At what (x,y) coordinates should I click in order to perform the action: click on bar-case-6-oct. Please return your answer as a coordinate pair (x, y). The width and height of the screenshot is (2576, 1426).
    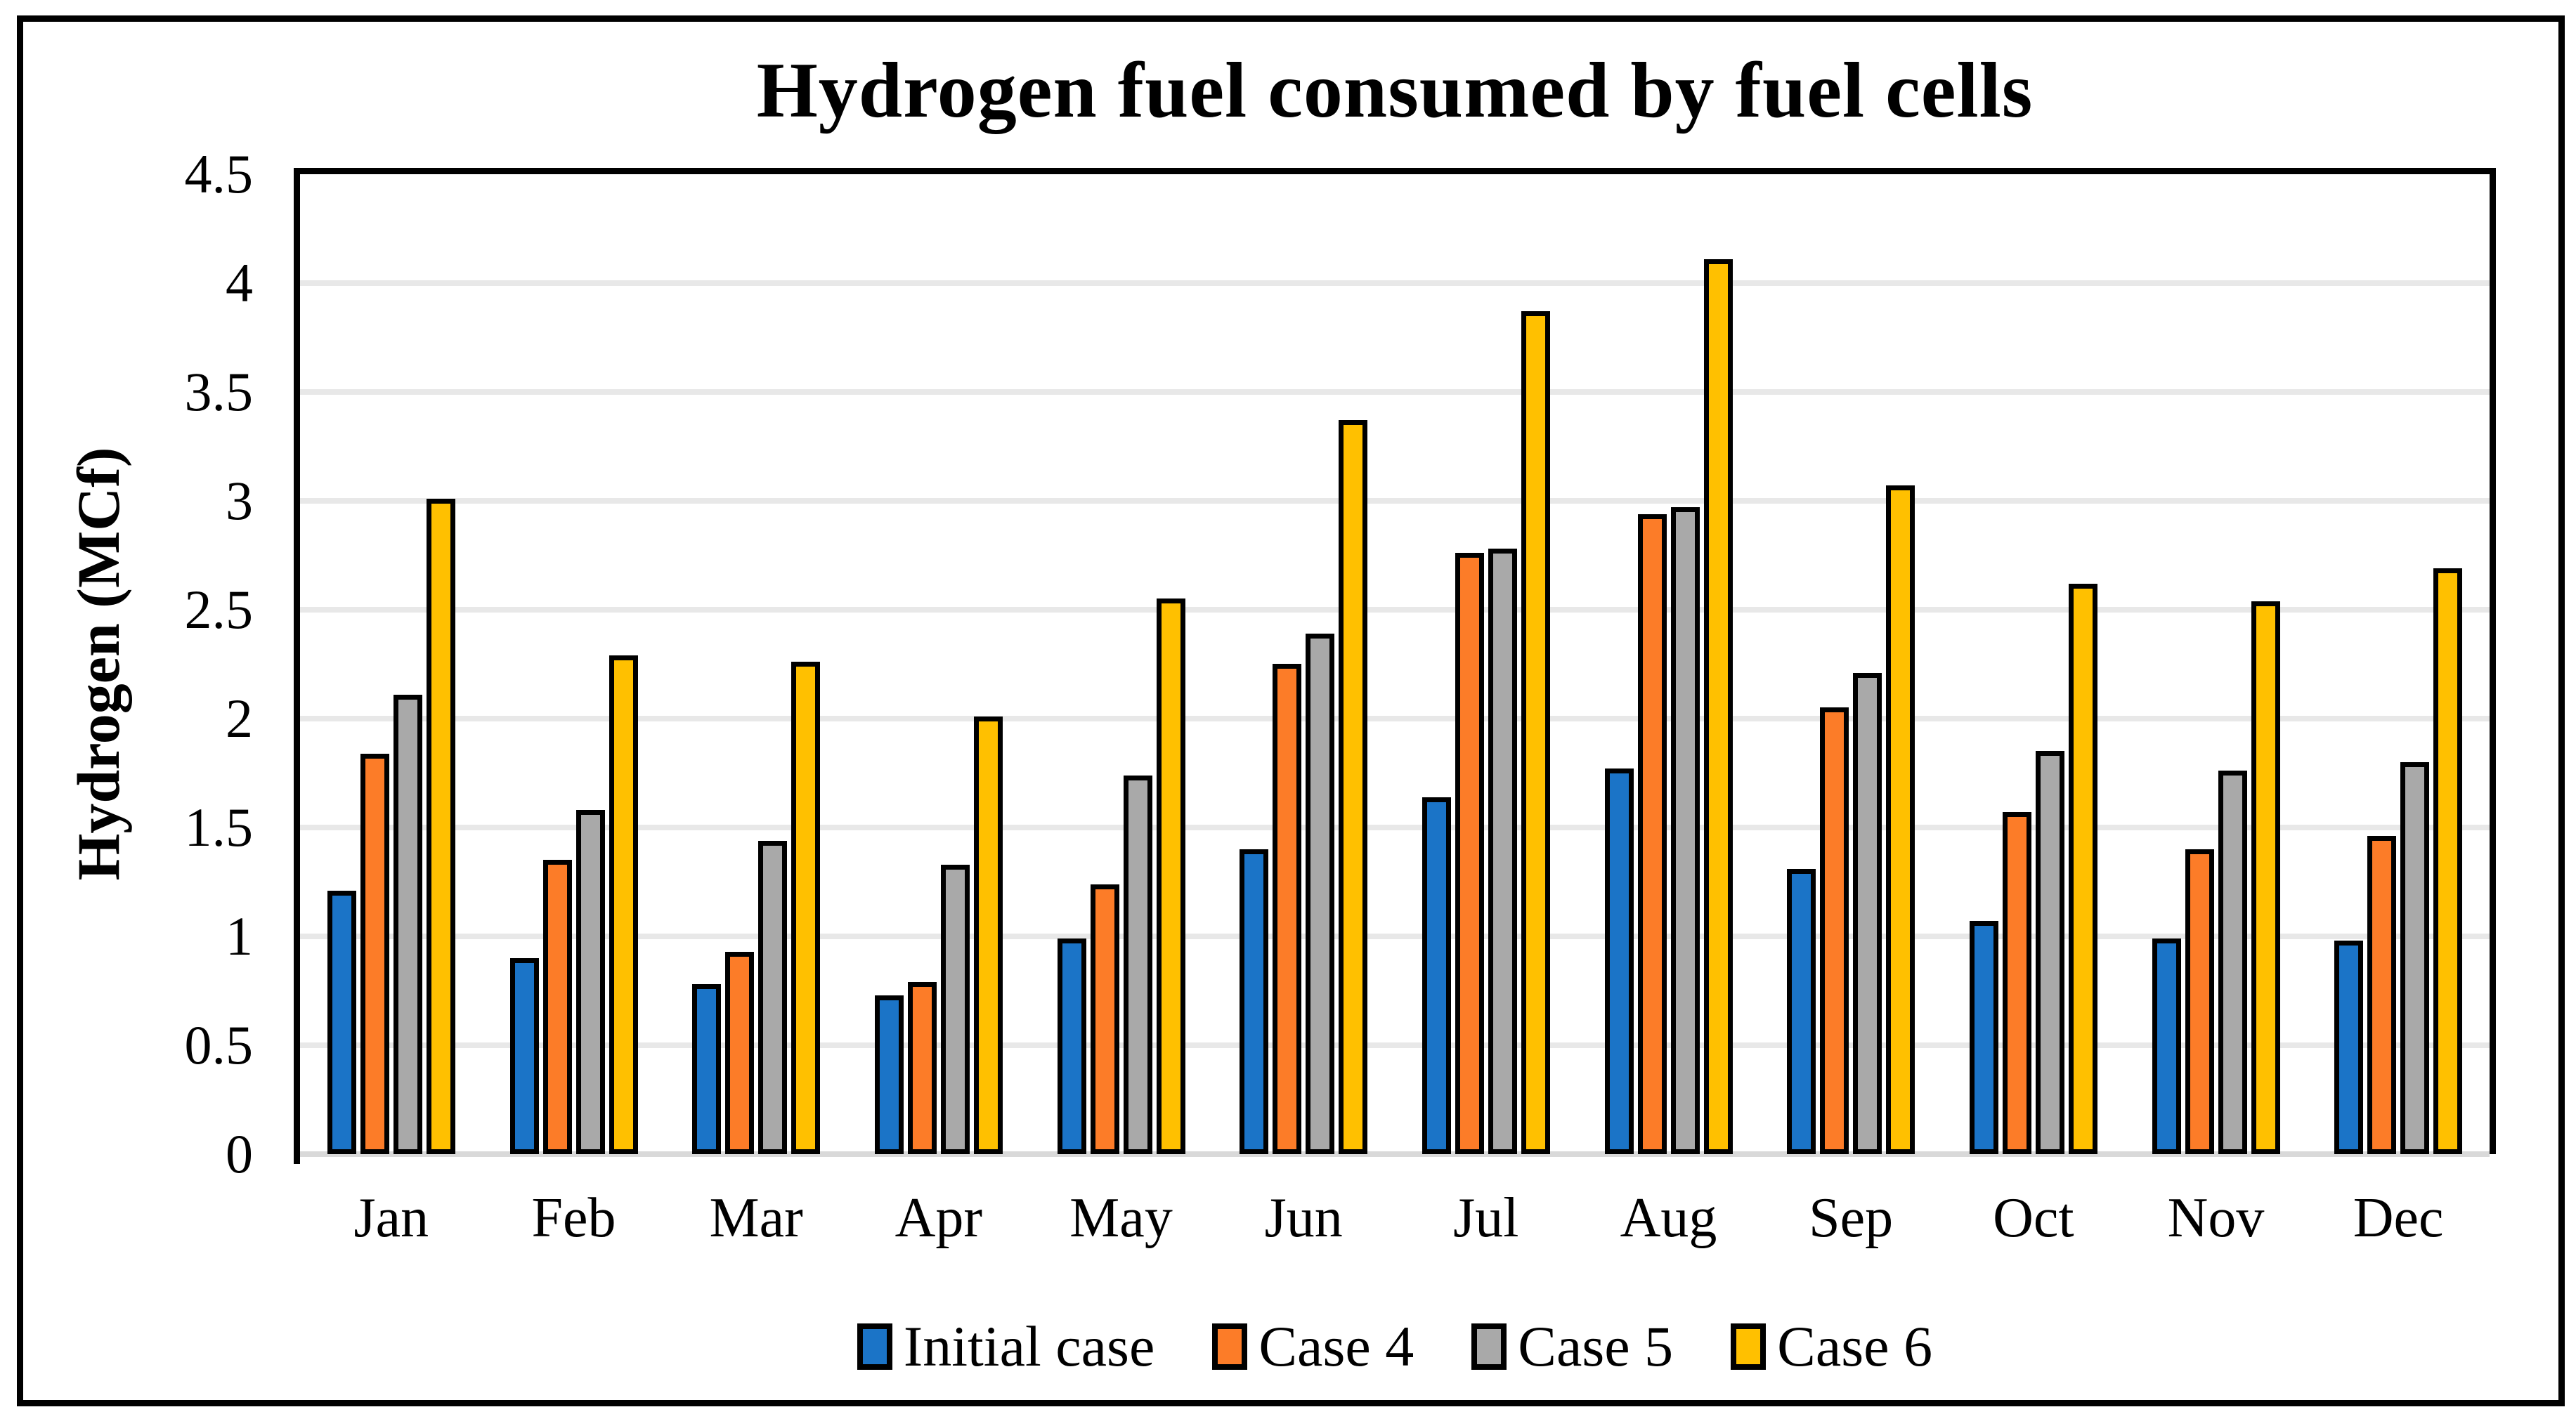
    Looking at the image, I should click on (2082, 869).